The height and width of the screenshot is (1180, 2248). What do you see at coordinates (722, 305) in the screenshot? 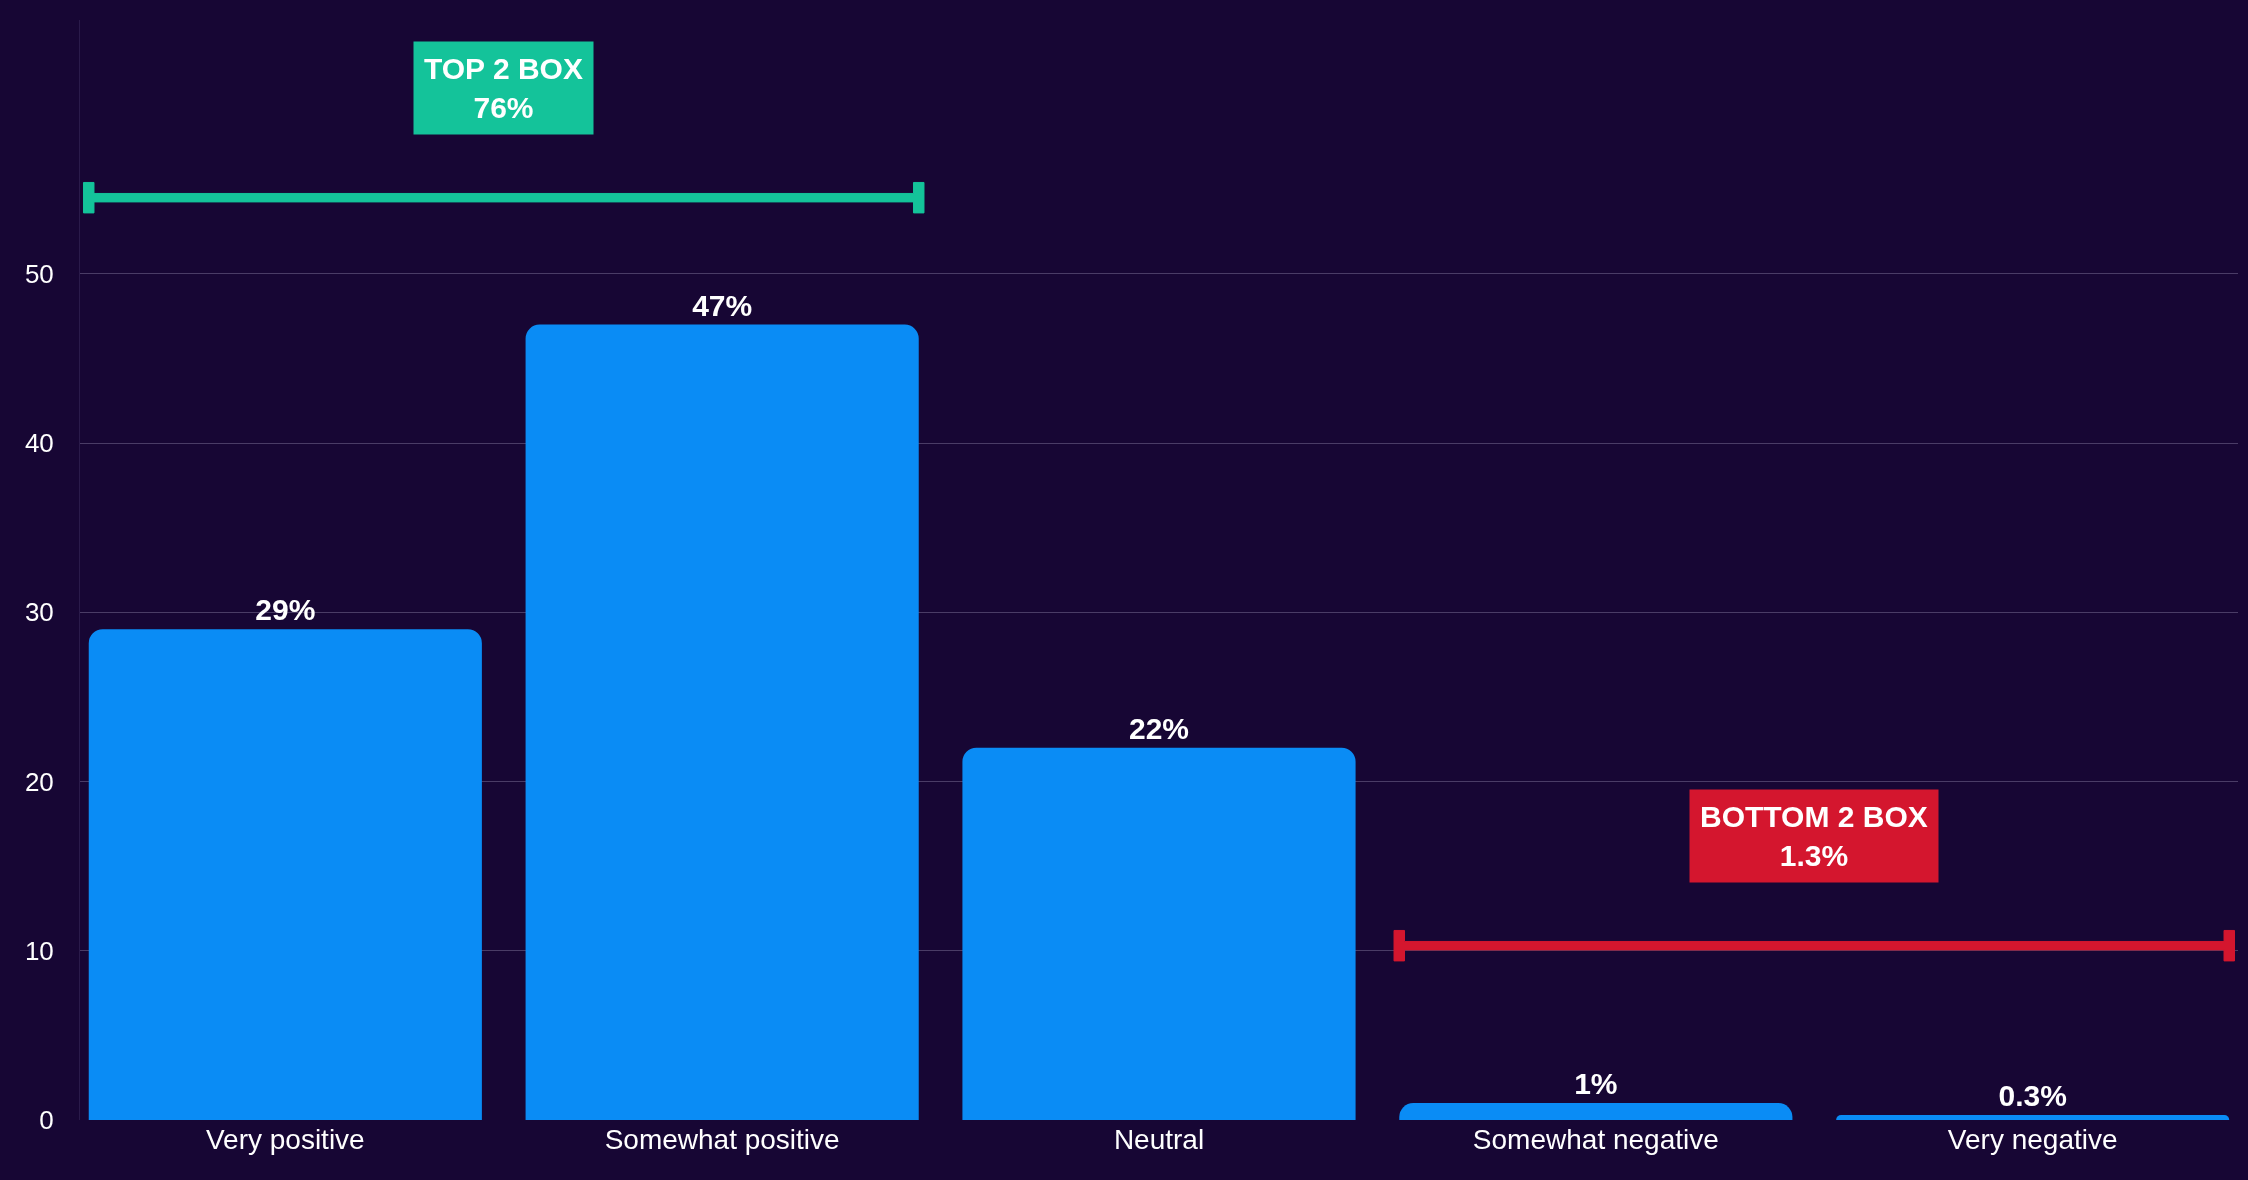
I see `data-label: 47%` at bounding box center [722, 305].